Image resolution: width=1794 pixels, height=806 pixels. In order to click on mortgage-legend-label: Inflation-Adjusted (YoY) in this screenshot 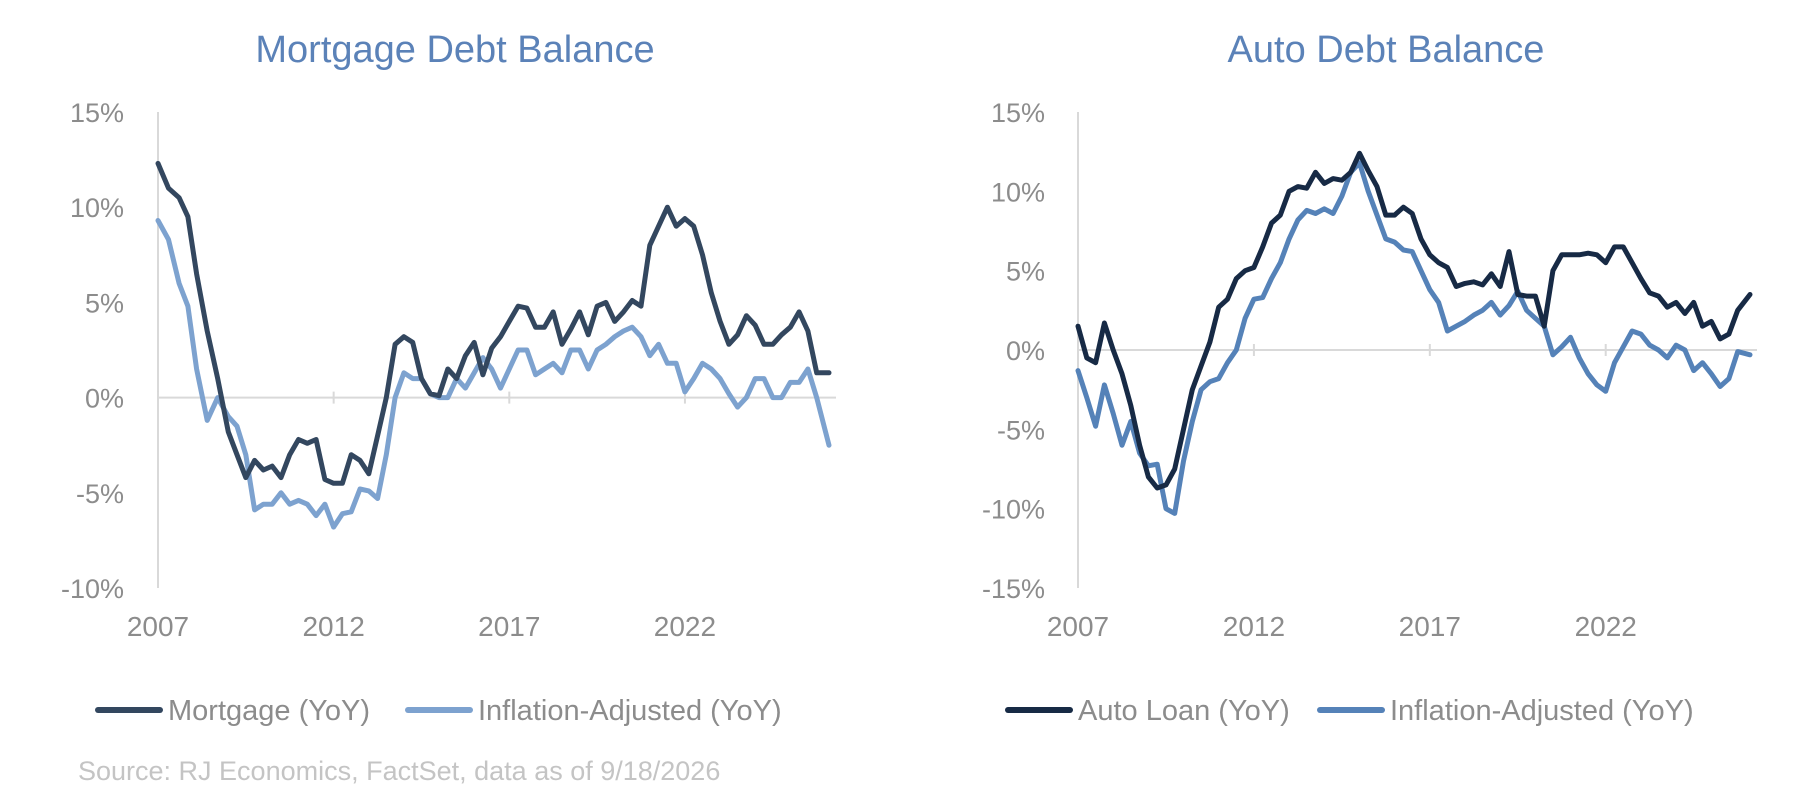, I will do `click(630, 711)`.